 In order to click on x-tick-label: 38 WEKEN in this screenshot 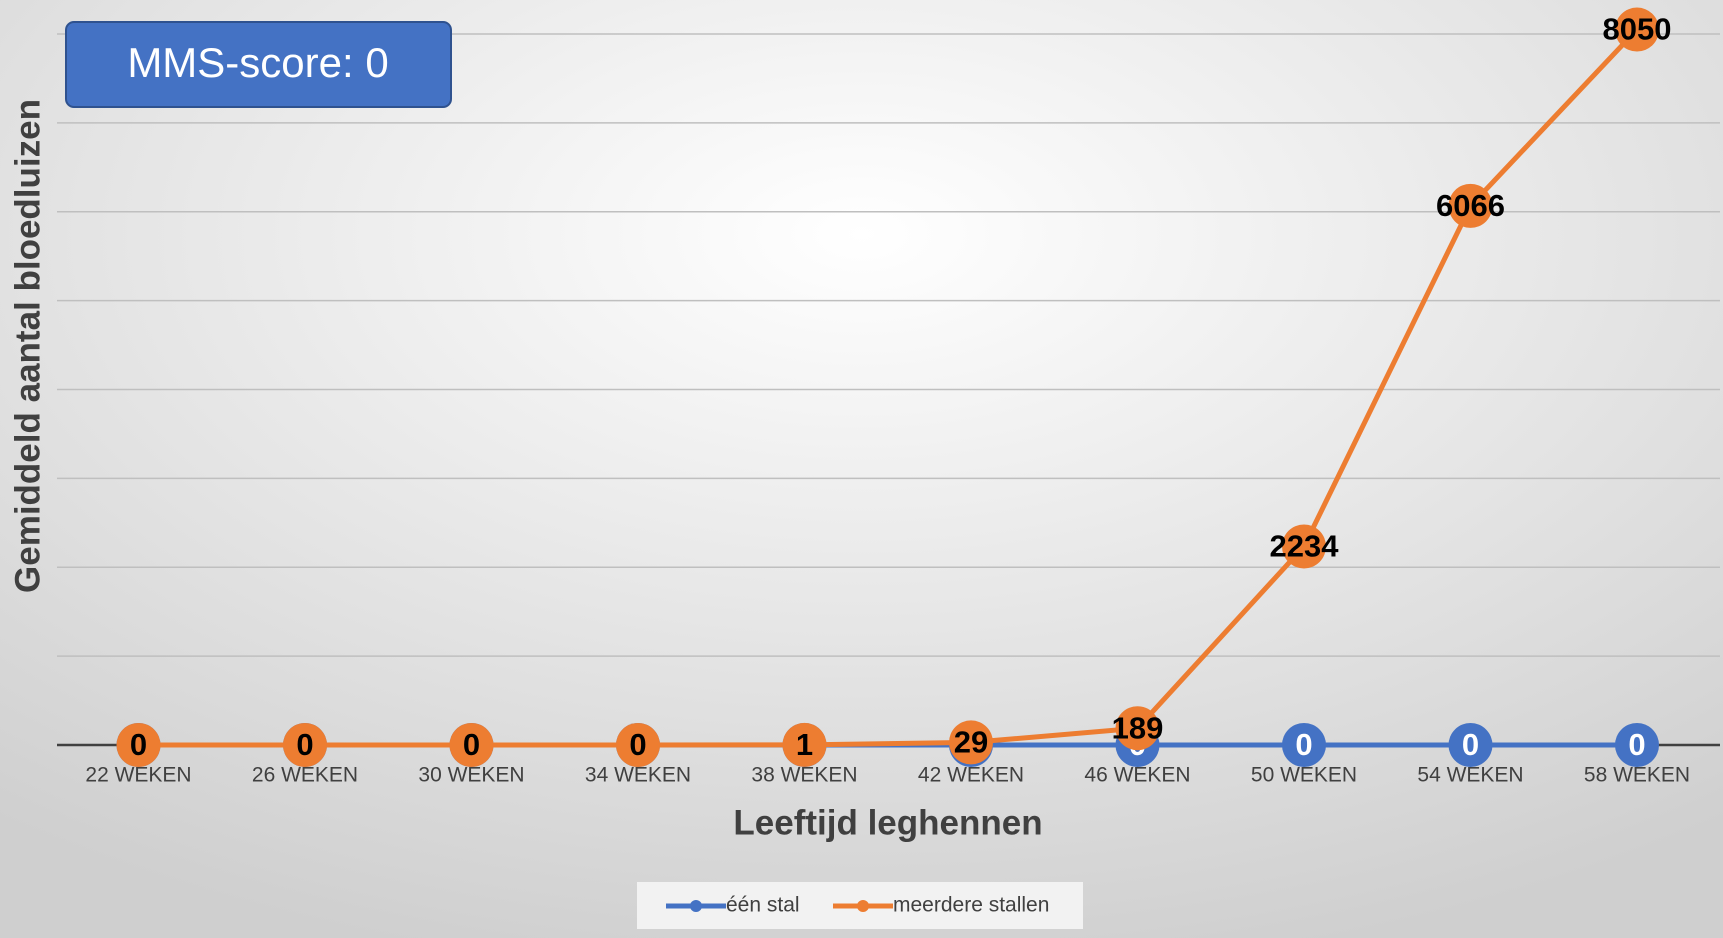, I will do `click(804, 775)`.